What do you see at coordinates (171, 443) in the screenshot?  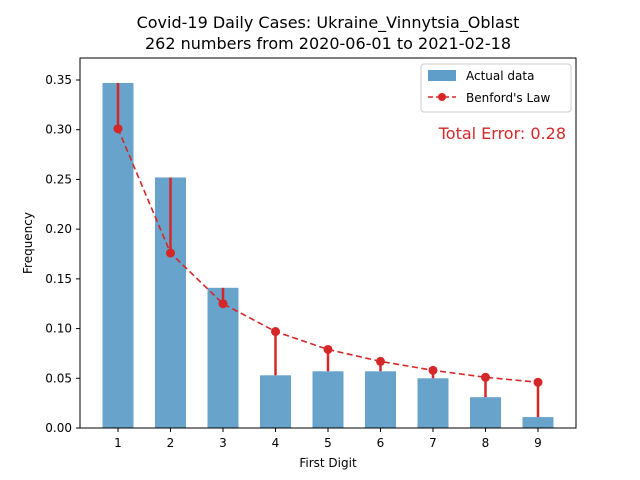 I see `x-tick-label: 2` at bounding box center [171, 443].